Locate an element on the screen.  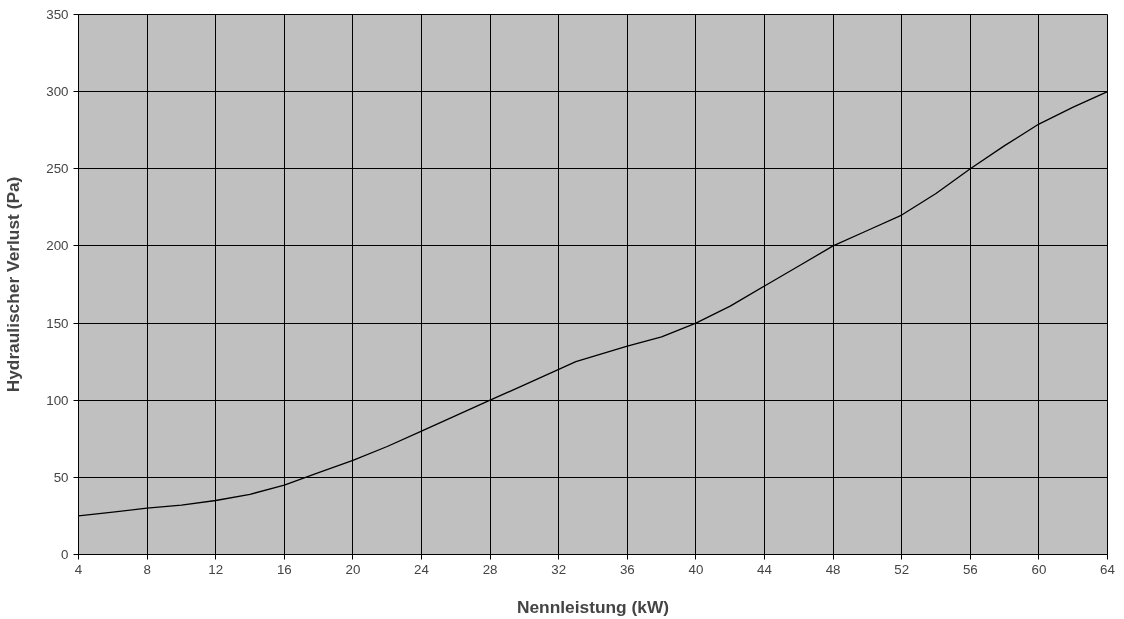
x-tick-label: 56 is located at coordinates (970, 569).